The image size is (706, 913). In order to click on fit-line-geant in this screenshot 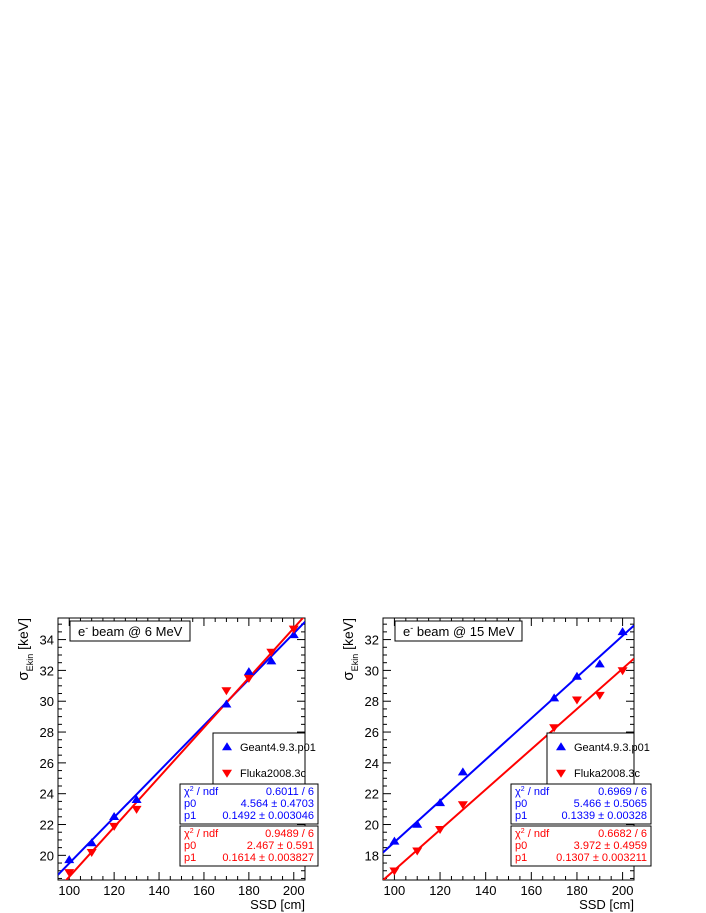, I will do `click(508, 739)`.